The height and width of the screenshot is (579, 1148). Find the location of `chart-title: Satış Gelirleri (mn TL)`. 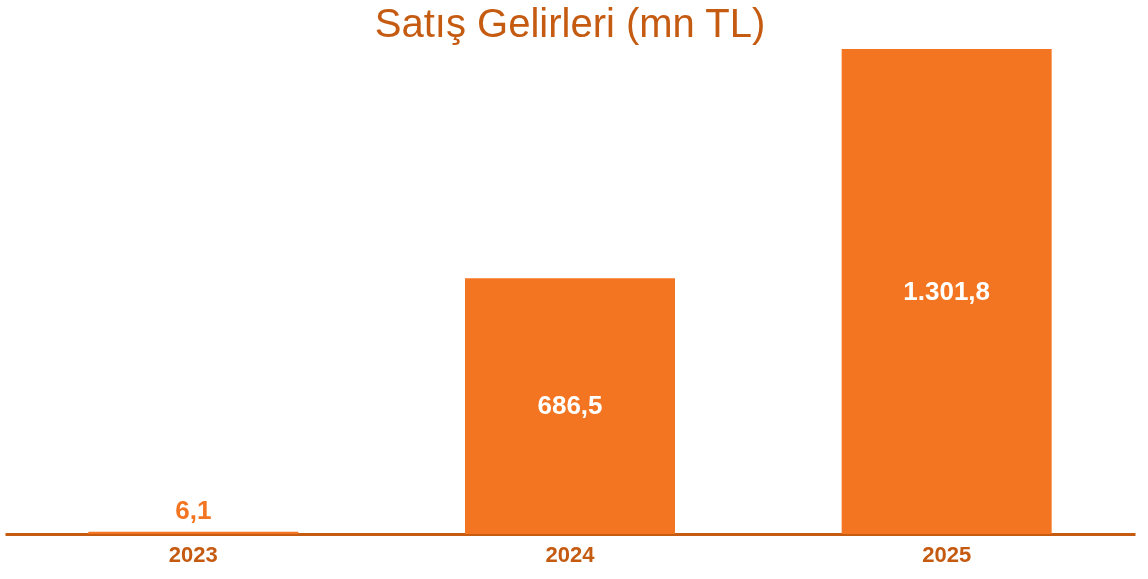

chart-title: Satış Gelirleri (mn TL) is located at coordinates (570, 23).